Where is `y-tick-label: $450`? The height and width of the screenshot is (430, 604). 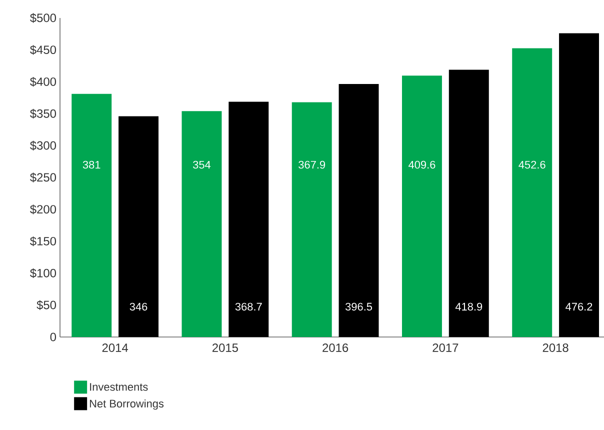 y-tick-label: $450 is located at coordinates (43, 50).